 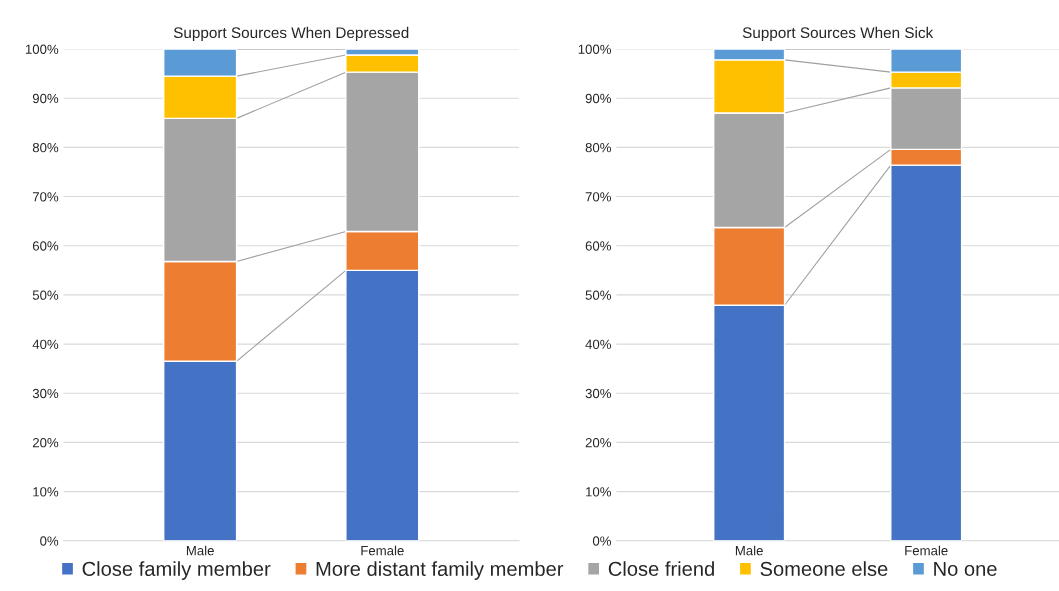 I want to click on legend-label: Close family member, so click(x=176, y=570).